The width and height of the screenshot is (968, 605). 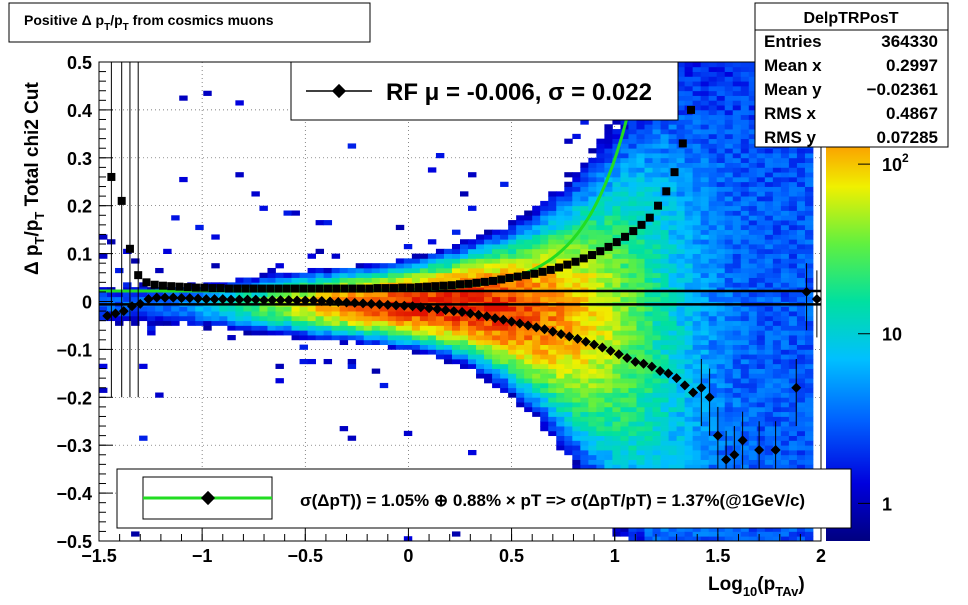 I want to click on stats-row-value: 364330, so click(x=909, y=41).